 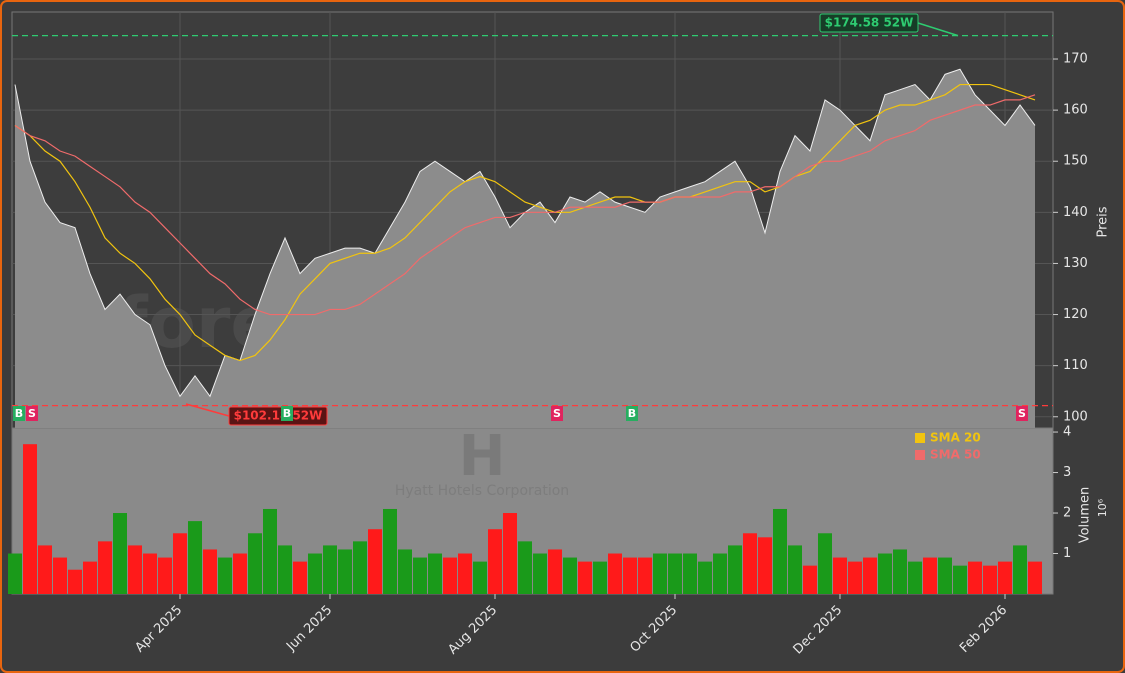 I want to click on y-axis-label: Preis, so click(x=1103, y=221).